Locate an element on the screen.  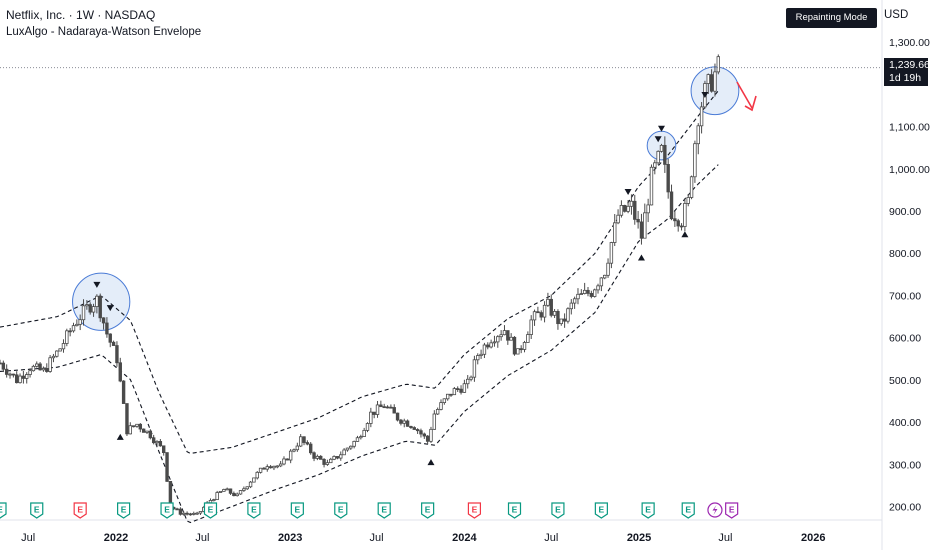
earnings-markers: EEEEEEEEEEEEEEEEEE is located at coordinates (369, 510).